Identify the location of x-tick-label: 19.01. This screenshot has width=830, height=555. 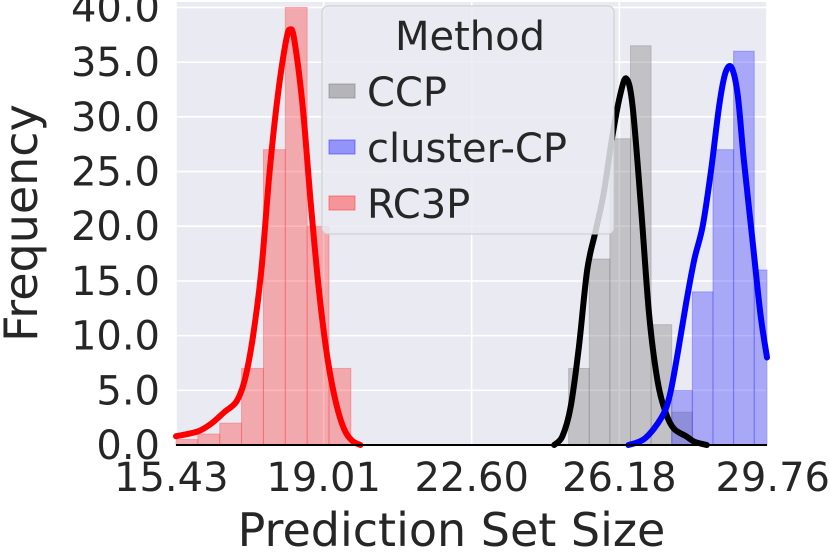
(323, 478).